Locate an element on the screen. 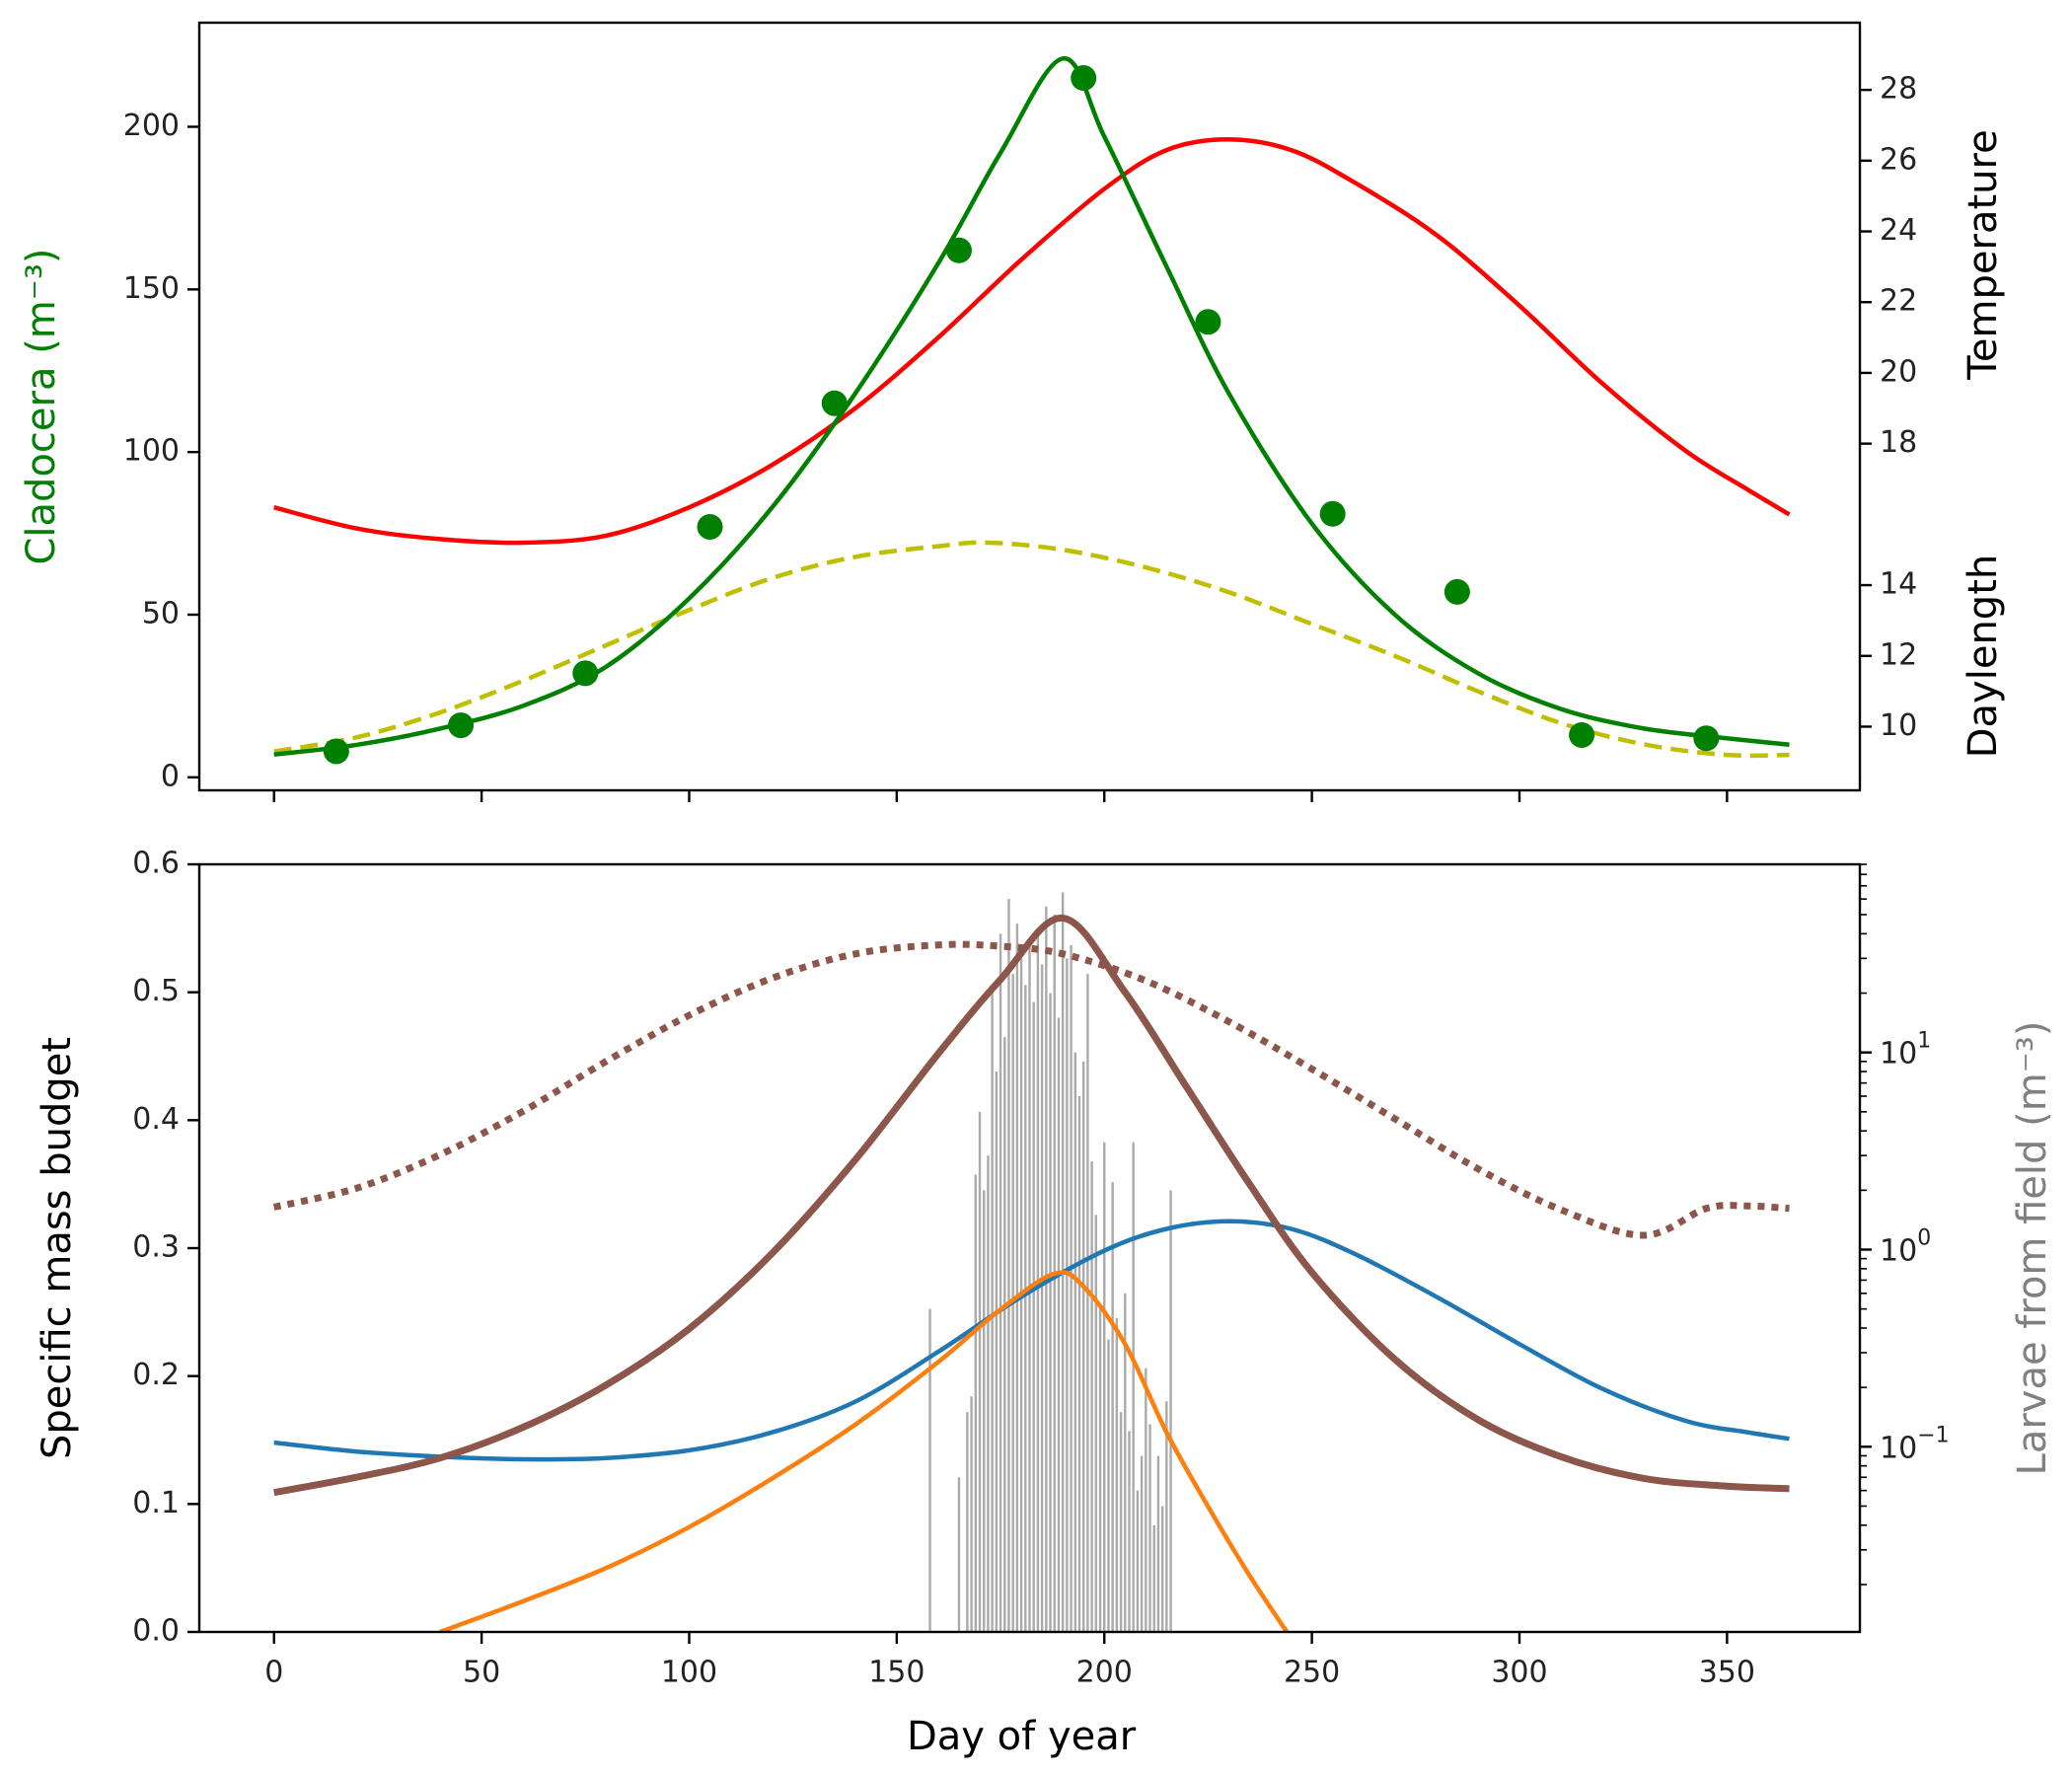  daylength-axis-label: Daylength is located at coordinates (1984, 657).